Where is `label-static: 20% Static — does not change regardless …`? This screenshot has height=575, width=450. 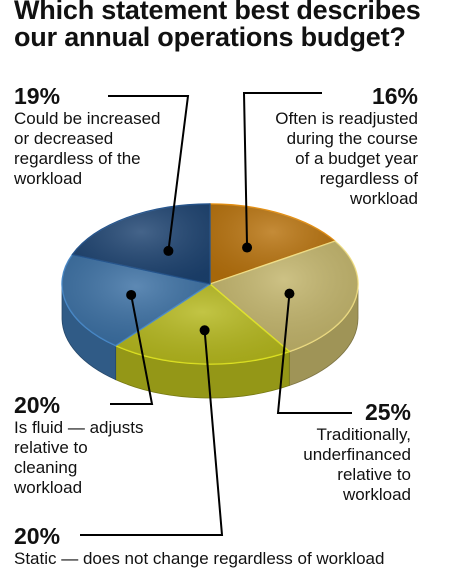
label-static: 20% Static — does not change regardless … is located at coordinates (199, 546).